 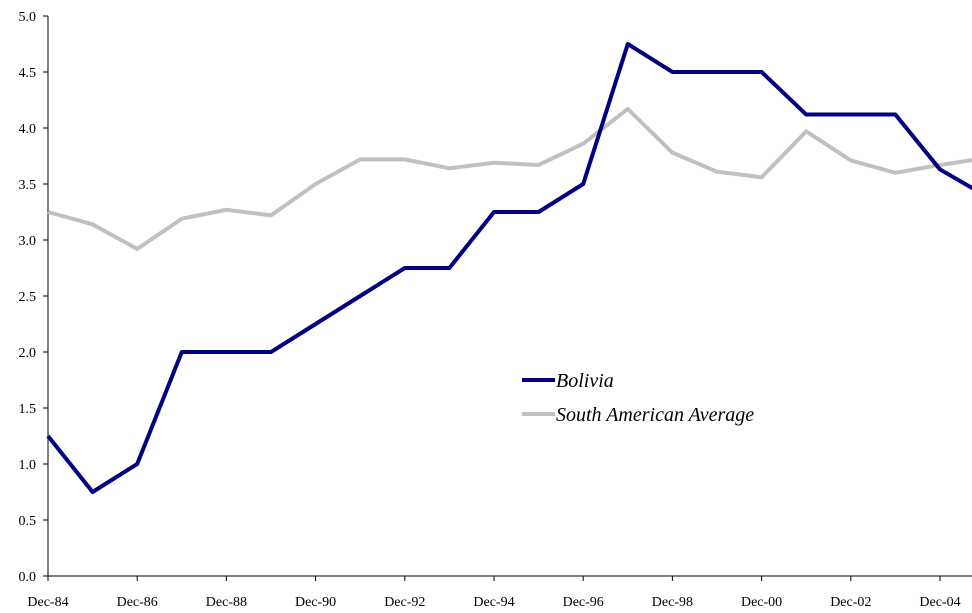 I want to click on legend-label-bolivia: Bolivia, so click(x=585, y=381).